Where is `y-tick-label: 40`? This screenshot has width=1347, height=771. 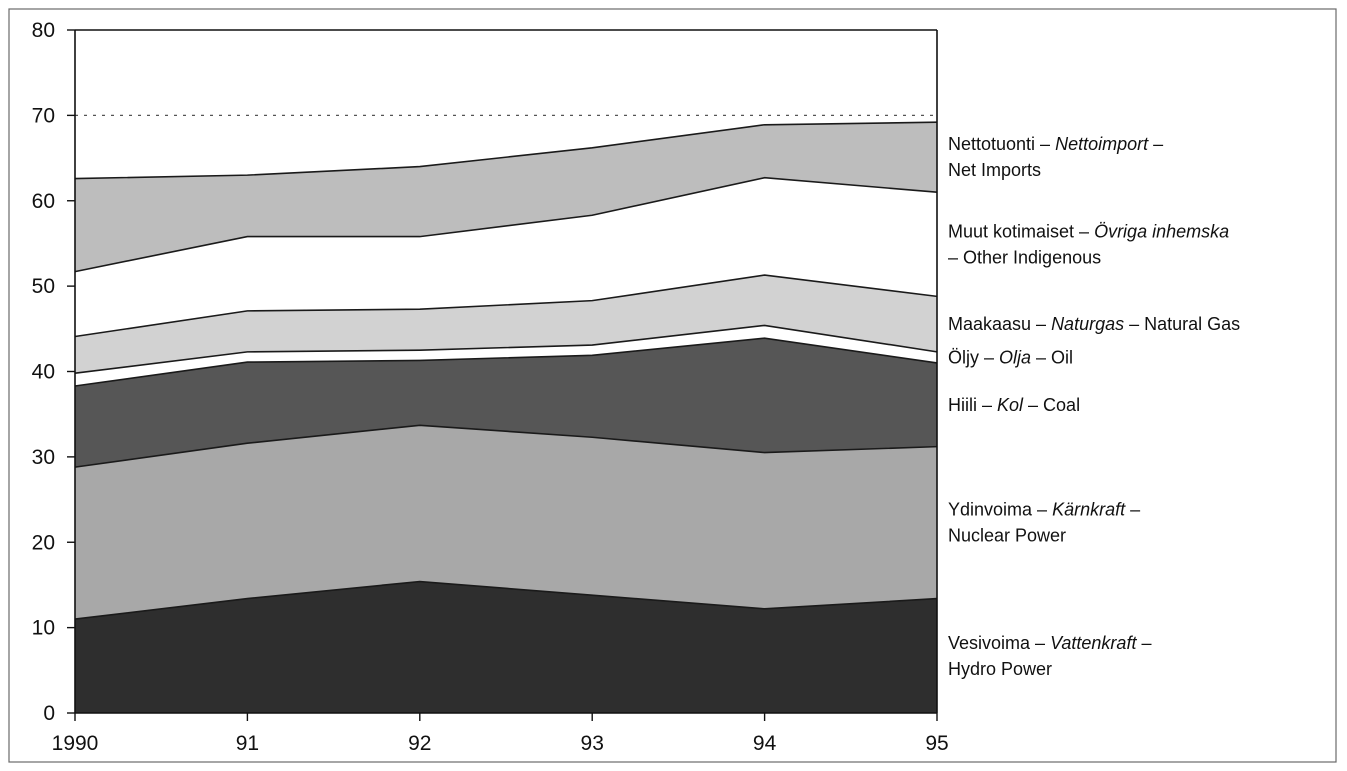 y-tick-label: 40 is located at coordinates (43, 372).